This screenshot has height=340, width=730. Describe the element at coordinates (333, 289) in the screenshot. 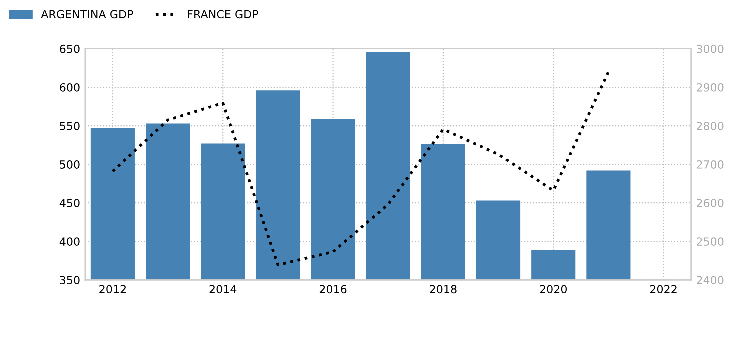

I see `x-tick-label: 2016` at that location.